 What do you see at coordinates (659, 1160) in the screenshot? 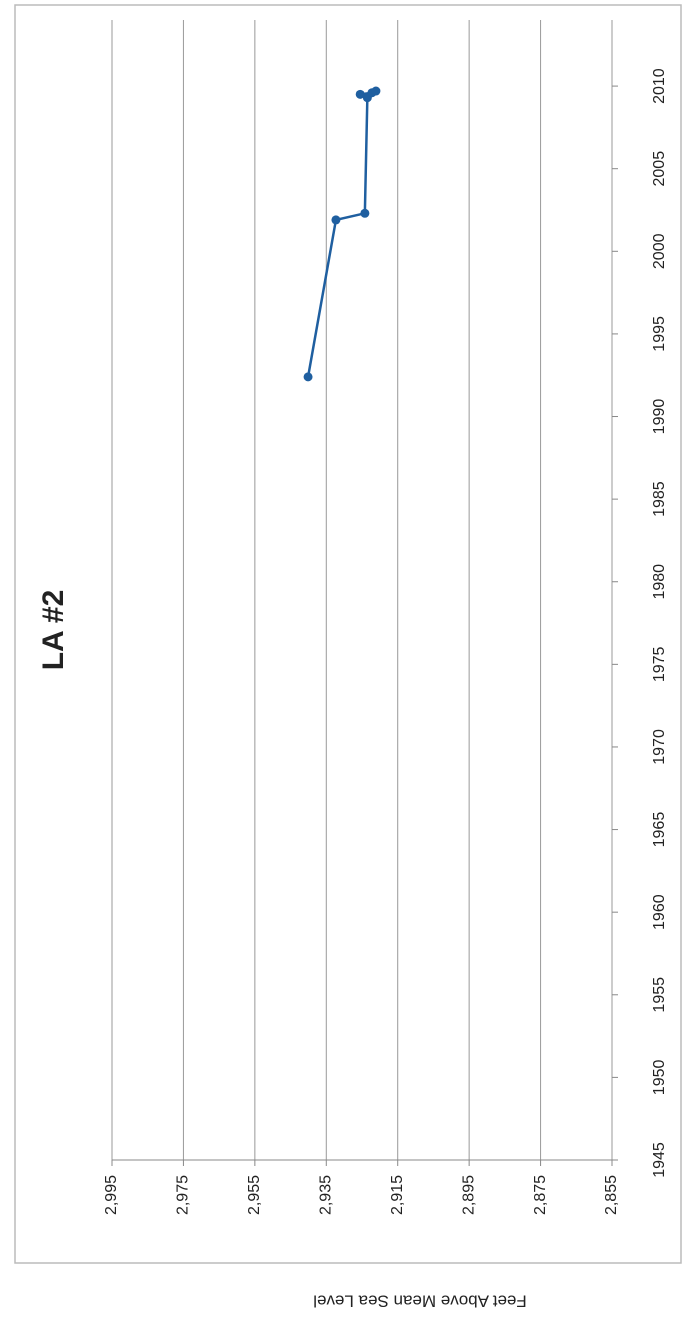
I see `x-tick-label: 1945` at bounding box center [659, 1160].